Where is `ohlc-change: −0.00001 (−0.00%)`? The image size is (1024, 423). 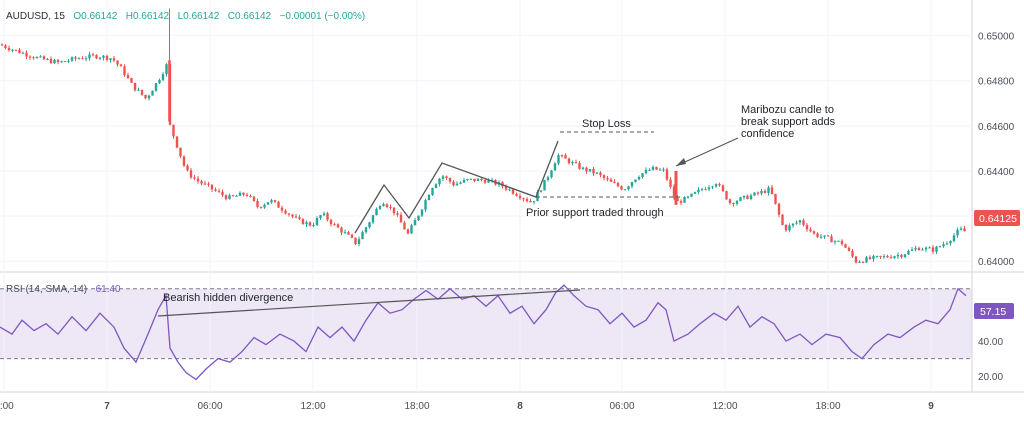 ohlc-change: −0.00001 (−0.00%) is located at coordinates (323, 16).